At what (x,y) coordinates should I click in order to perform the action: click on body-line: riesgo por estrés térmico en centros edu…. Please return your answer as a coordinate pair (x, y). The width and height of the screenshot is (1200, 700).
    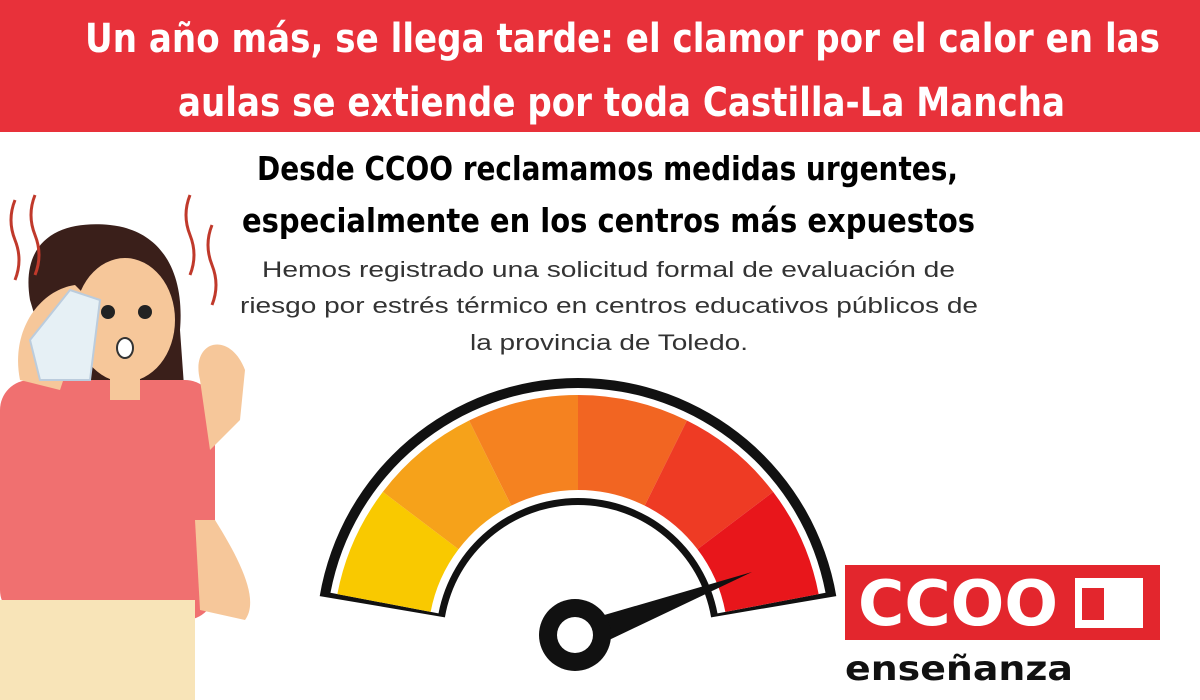
    Looking at the image, I should click on (609, 305).